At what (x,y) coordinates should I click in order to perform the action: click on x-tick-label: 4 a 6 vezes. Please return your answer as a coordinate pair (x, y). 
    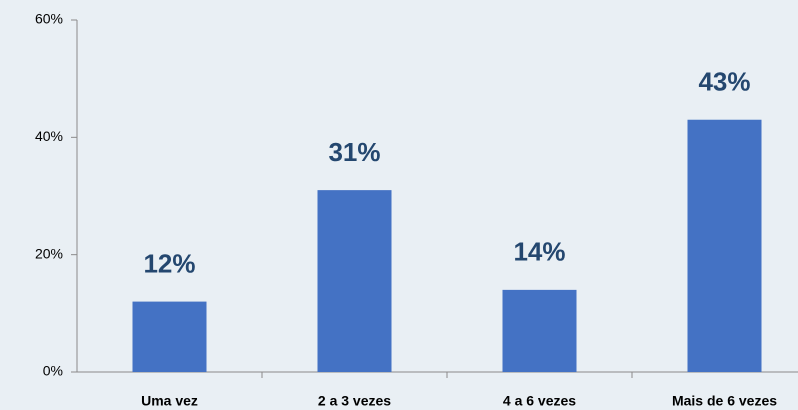
    Looking at the image, I should click on (539, 401).